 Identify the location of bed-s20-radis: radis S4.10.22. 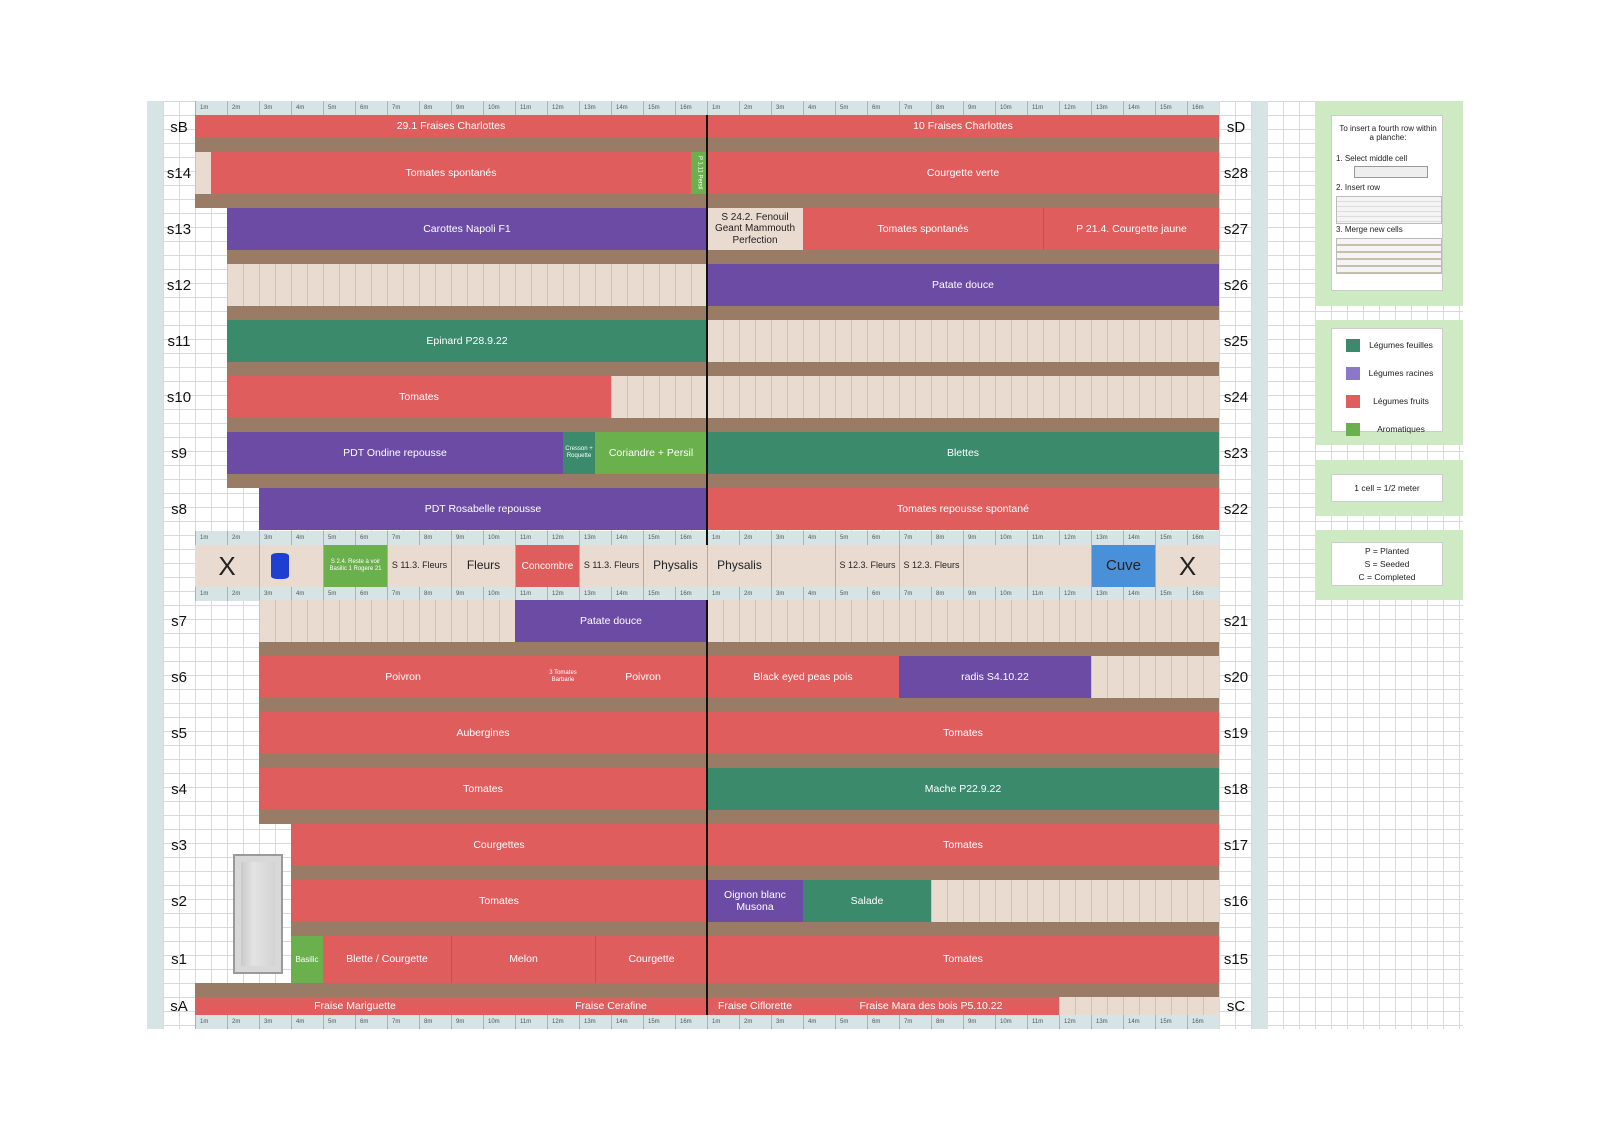
(995, 677).